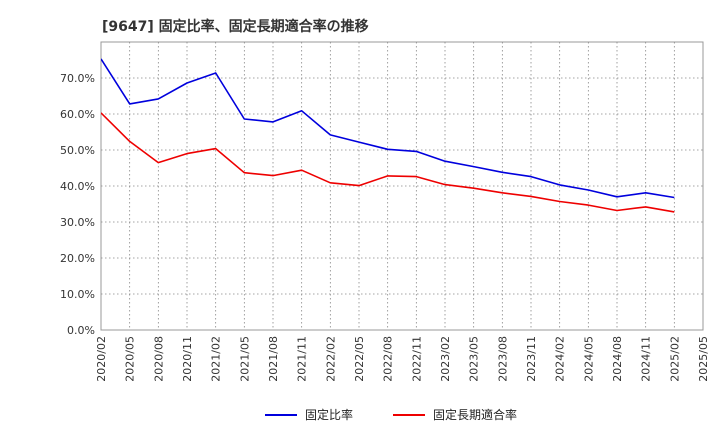 The height and width of the screenshot is (440, 720). I want to click on legend: 固定比率 固定長期適合率, so click(391, 414).